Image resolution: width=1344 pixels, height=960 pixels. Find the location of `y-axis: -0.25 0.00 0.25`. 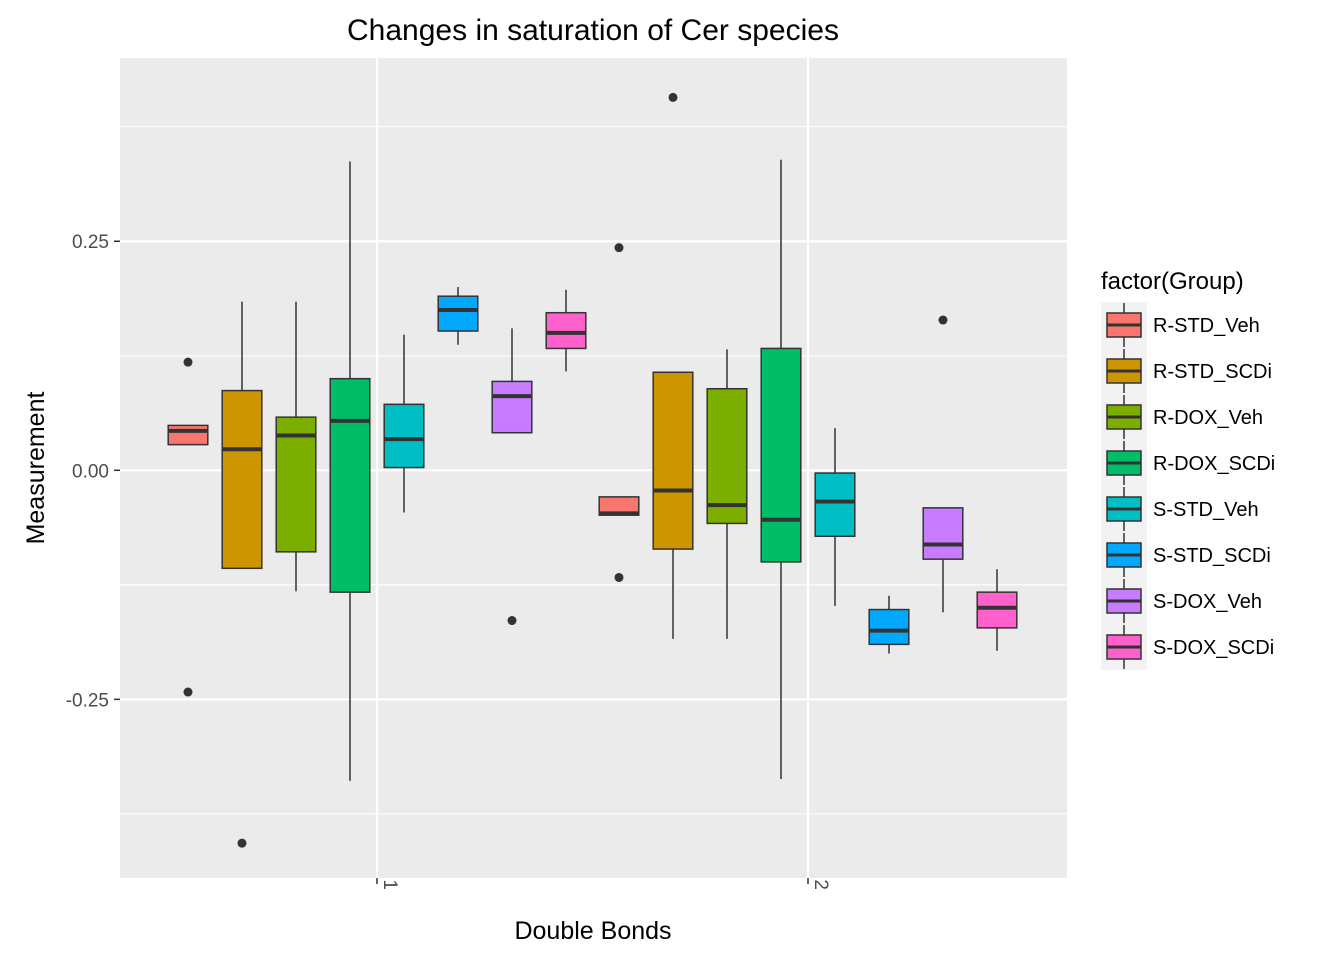

y-axis: -0.25 0.00 0.25 is located at coordinates (93, 471).